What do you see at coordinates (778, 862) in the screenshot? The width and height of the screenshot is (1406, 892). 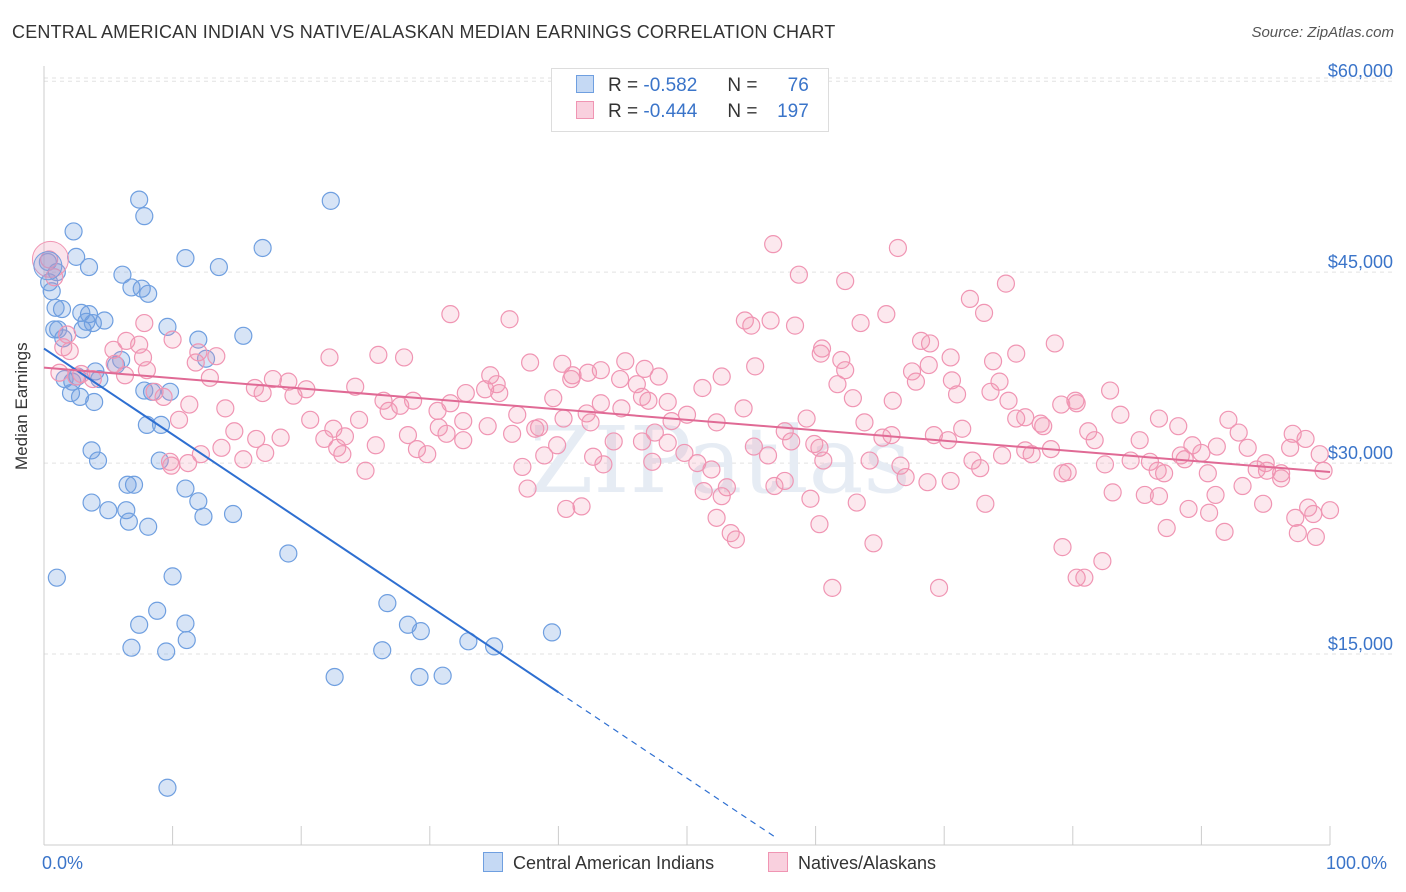 I see `bottom-legend-swatch-pink` at bounding box center [778, 862].